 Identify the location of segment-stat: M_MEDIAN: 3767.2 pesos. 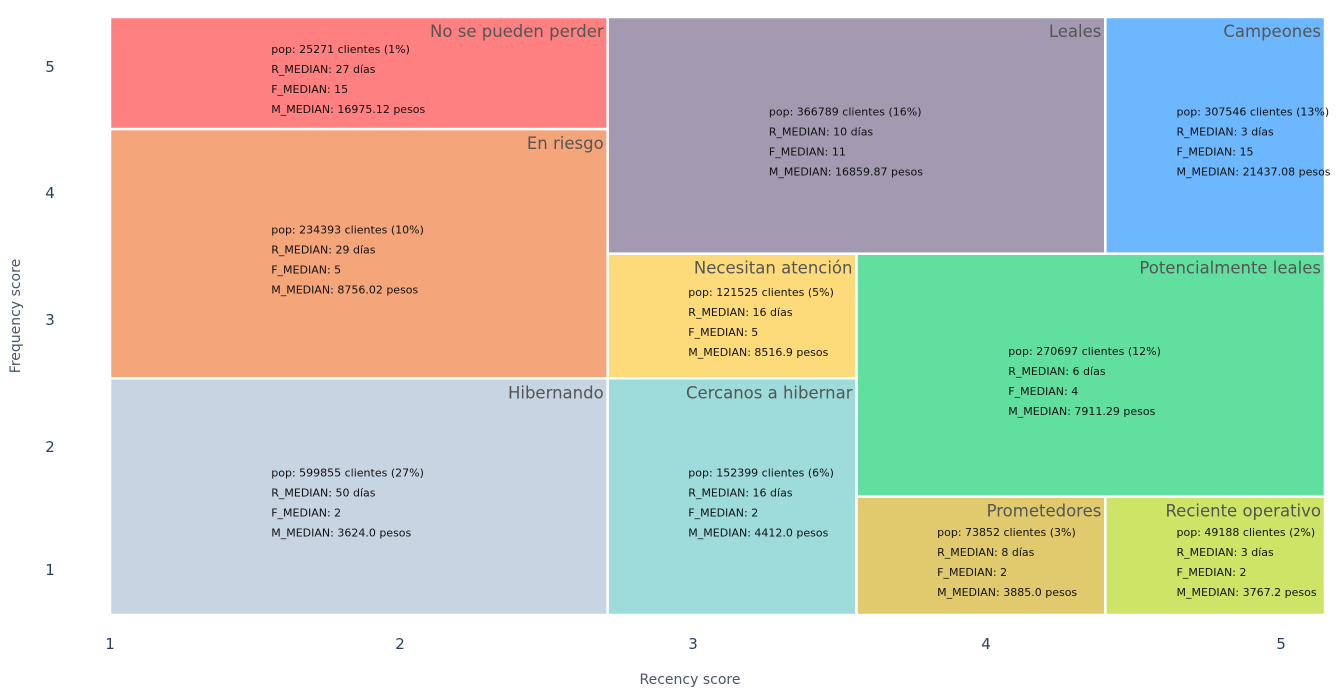
(1247, 592).